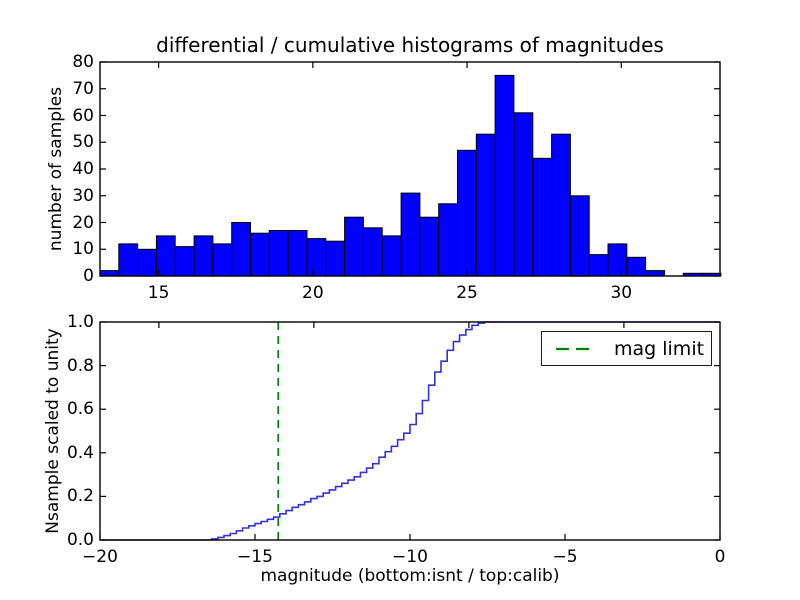  Describe the element at coordinates (659, 348) in the screenshot. I see `legend-label: mag limit` at that location.